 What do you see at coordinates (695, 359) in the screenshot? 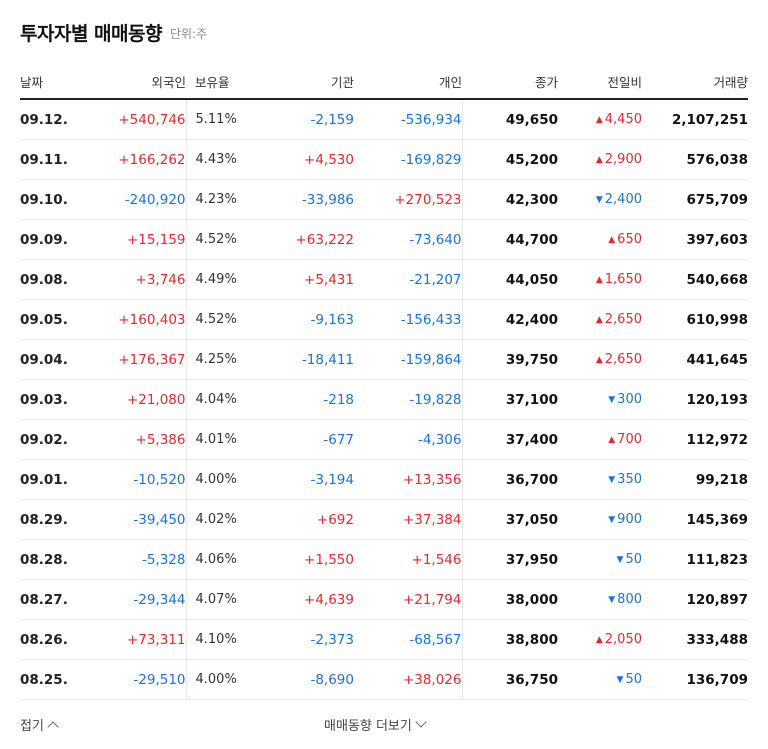
I see `row-volume: 441,645` at bounding box center [695, 359].